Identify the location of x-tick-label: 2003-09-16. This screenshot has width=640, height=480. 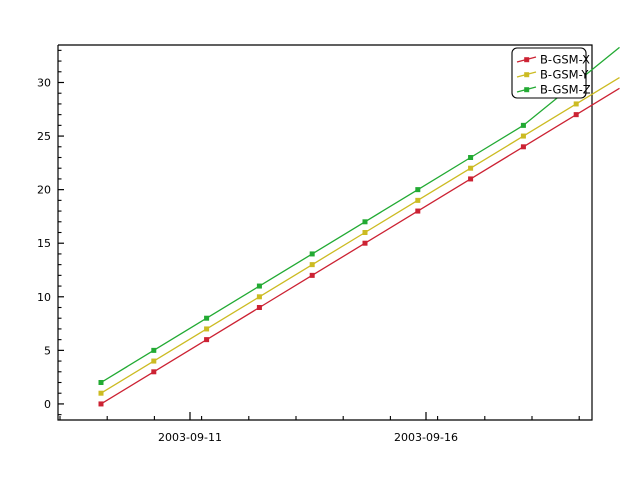
(426, 437).